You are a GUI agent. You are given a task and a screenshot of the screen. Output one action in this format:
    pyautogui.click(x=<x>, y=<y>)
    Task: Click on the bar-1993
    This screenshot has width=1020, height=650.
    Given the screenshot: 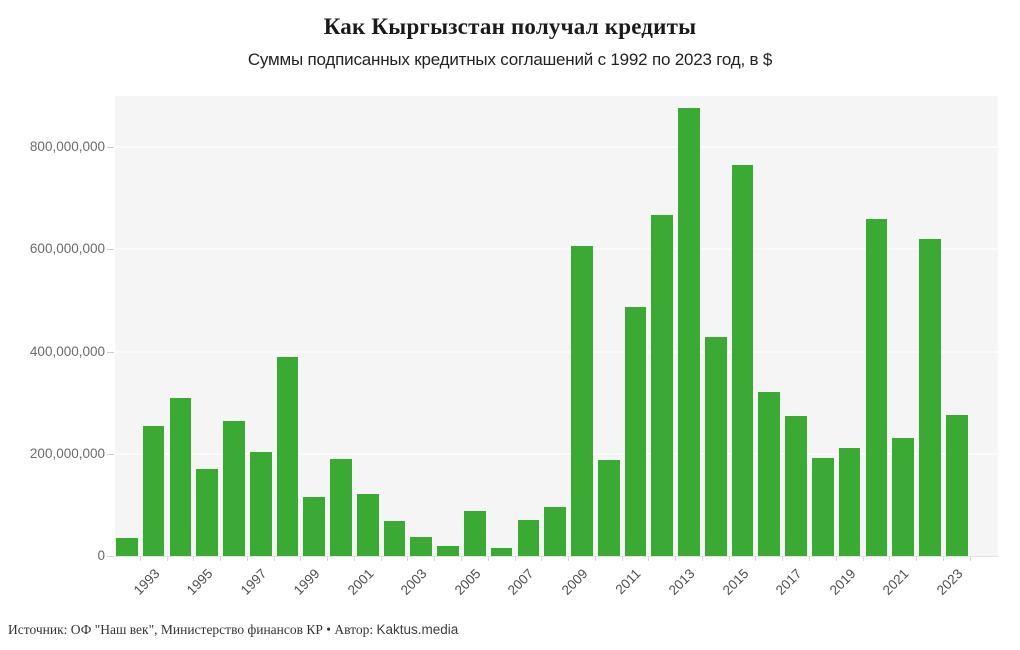 What is the action you would take?
    pyautogui.click(x=153, y=490)
    